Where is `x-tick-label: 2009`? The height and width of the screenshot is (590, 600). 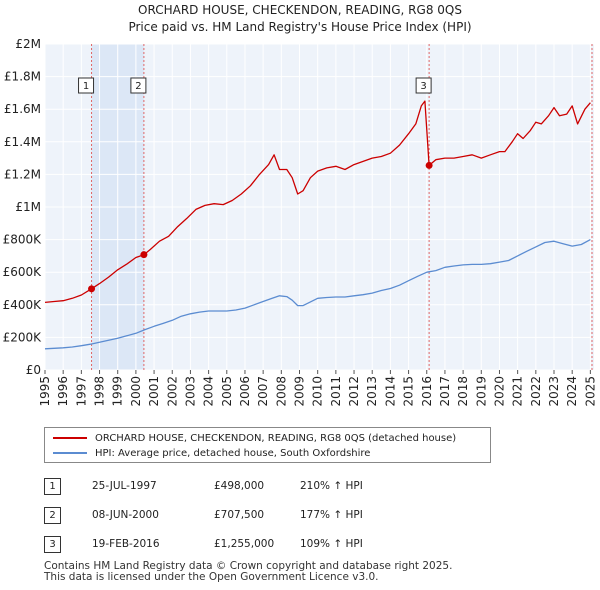
x-tick-label: 2009 is located at coordinates (300, 391).